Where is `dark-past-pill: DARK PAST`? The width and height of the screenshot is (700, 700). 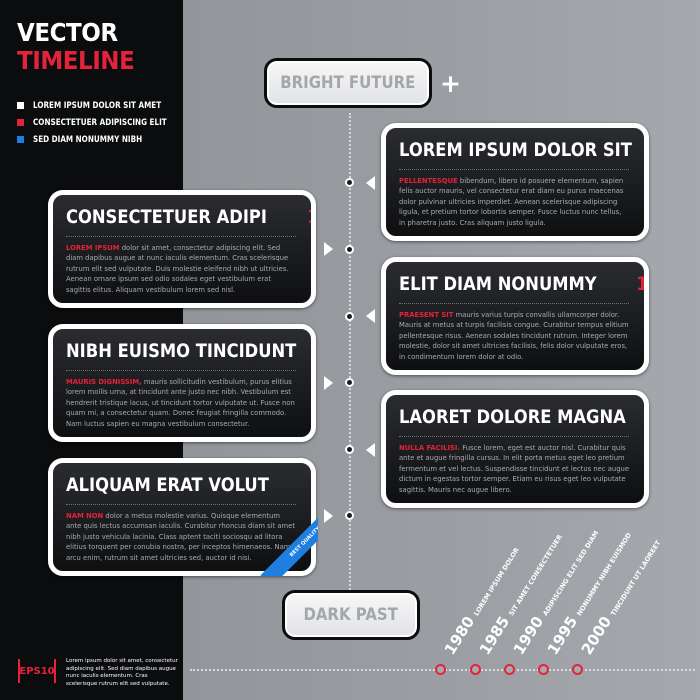 dark-past-pill: DARK PAST is located at coordinates (351, 615).